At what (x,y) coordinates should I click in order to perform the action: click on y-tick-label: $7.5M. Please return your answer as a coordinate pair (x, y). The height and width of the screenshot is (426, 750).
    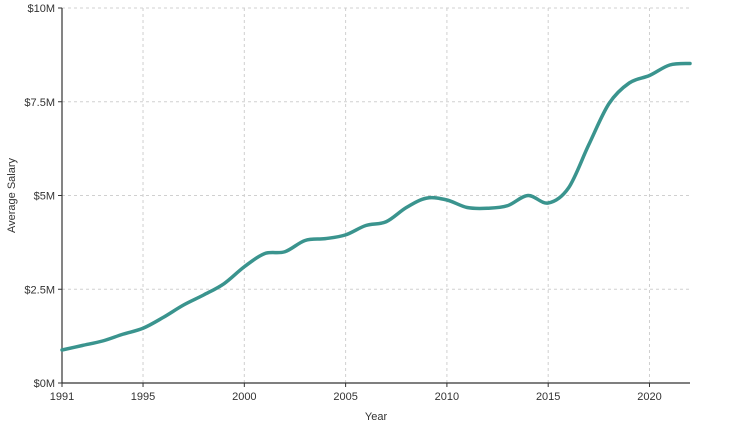
    Looking at the image, I should click on (39, 103).